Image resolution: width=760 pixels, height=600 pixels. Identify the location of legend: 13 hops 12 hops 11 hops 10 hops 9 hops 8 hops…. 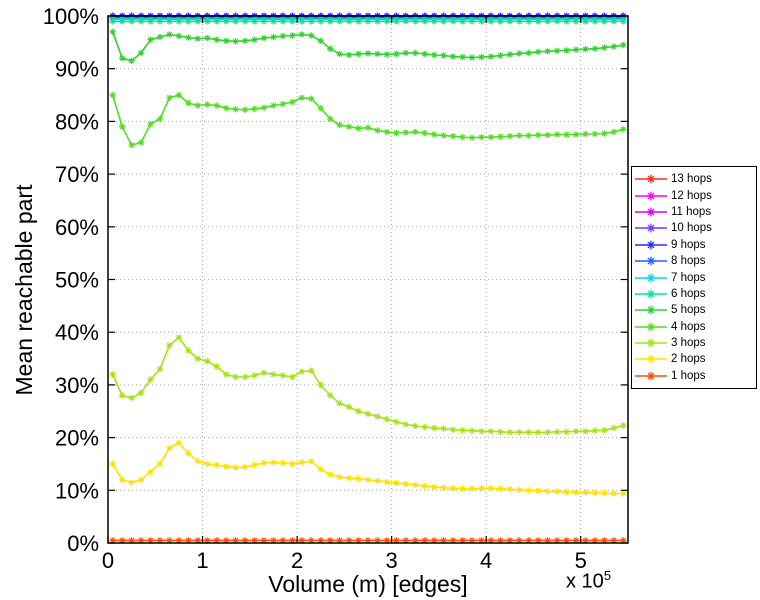
(694, 278).